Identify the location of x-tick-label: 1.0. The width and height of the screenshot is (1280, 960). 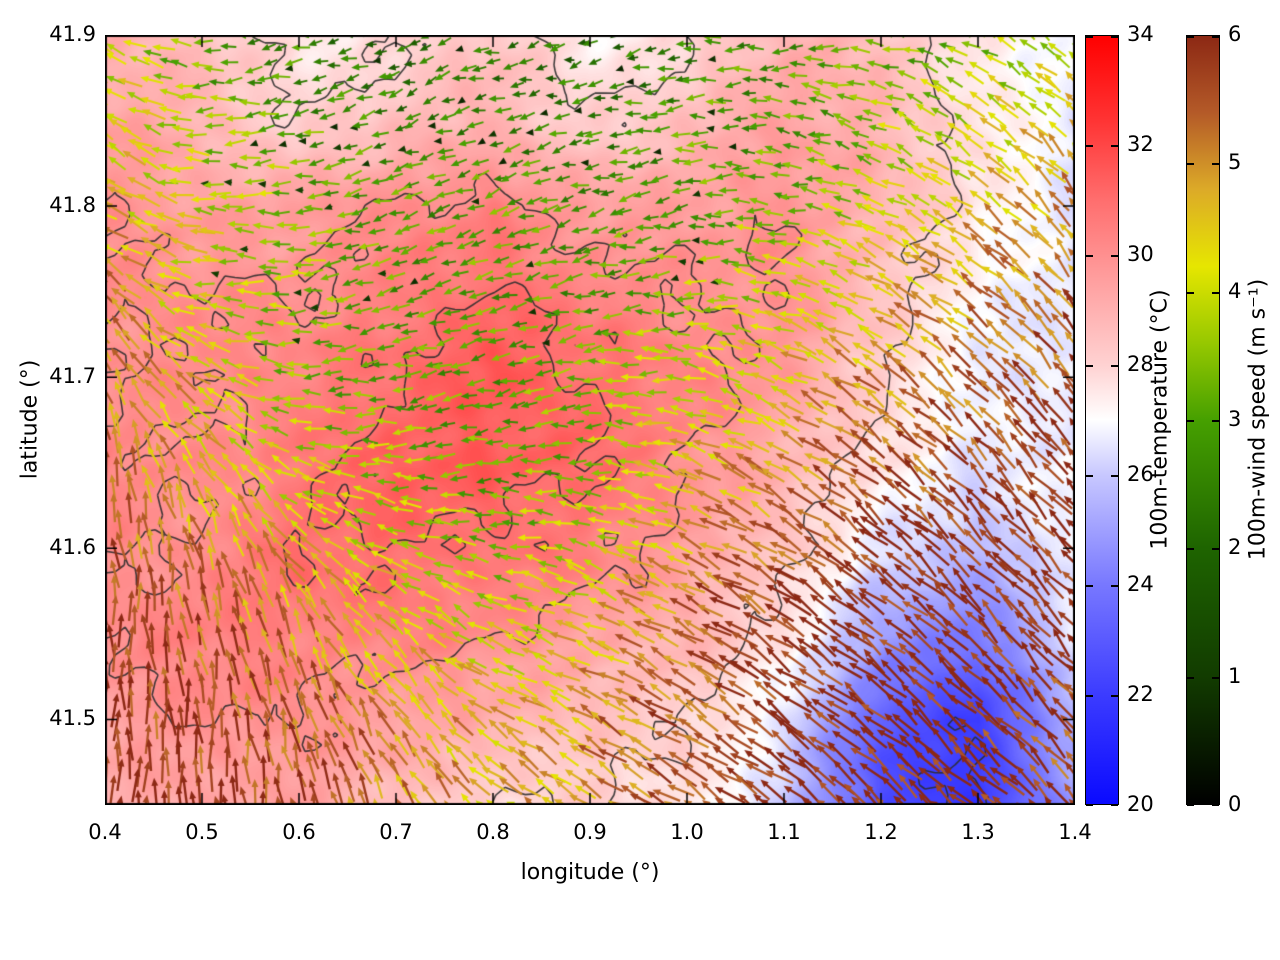
(687, 832).